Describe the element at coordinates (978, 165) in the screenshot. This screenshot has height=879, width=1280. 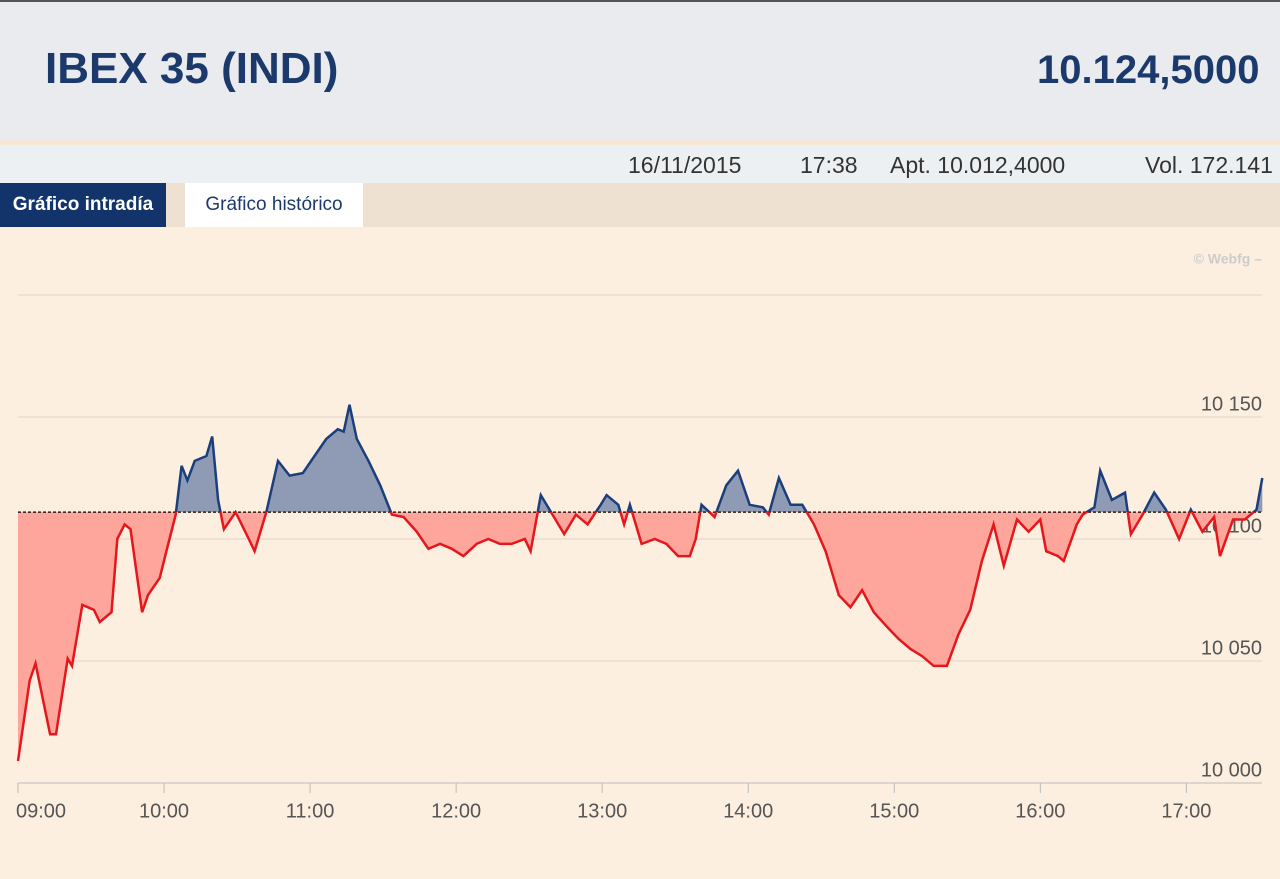
I see `open: Apt. 10.012,4000` at that location.